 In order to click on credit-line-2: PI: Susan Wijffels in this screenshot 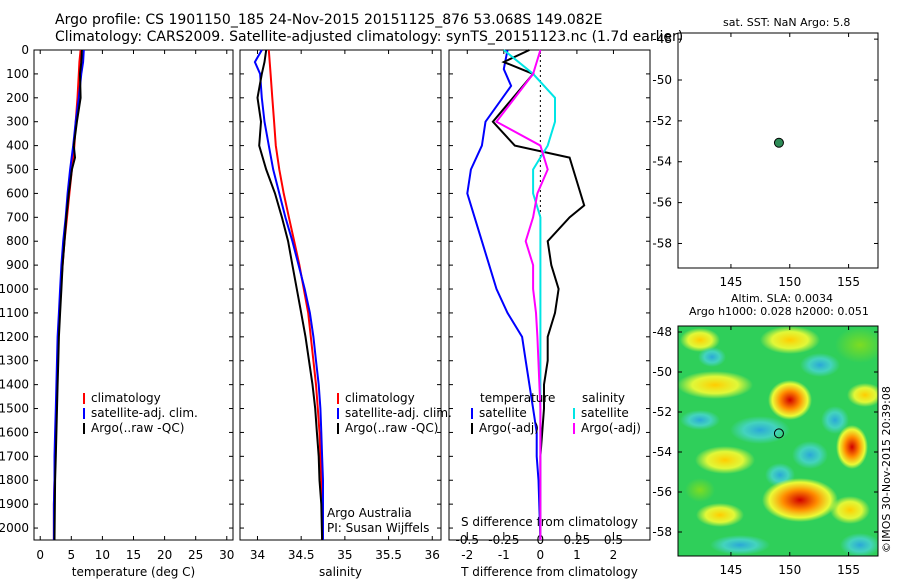, I will do `click(378, 528)`.